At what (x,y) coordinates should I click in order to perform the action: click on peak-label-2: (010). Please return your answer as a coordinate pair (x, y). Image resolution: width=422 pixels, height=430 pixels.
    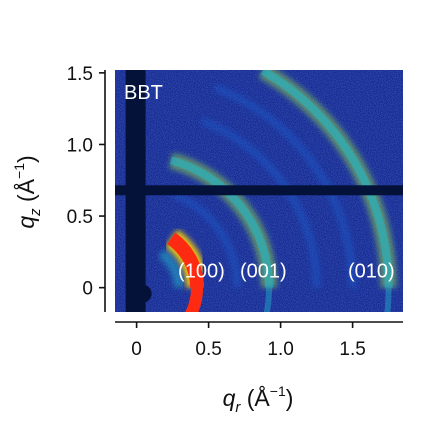
    Looking at the image, I should click on (371, 272).